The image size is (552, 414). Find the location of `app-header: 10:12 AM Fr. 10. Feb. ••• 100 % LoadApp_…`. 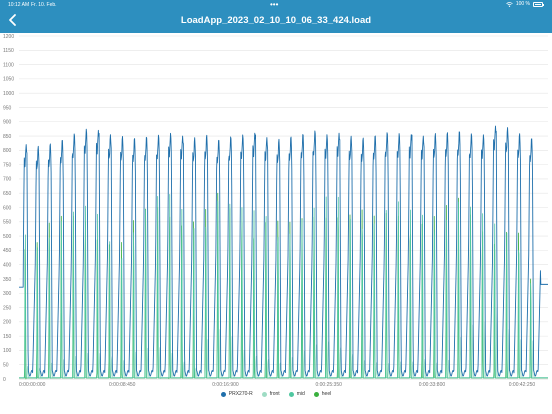

app-header: 10:12 AM Fr. 10. Feb. ••• 100 % LoadApp_… is located at coordinates (276, 16).